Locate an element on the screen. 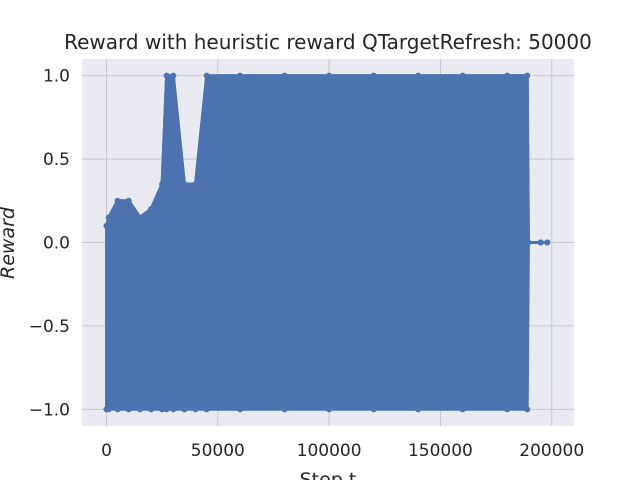  y-tick-label: 0.0 is located at coordinates (56, 244).